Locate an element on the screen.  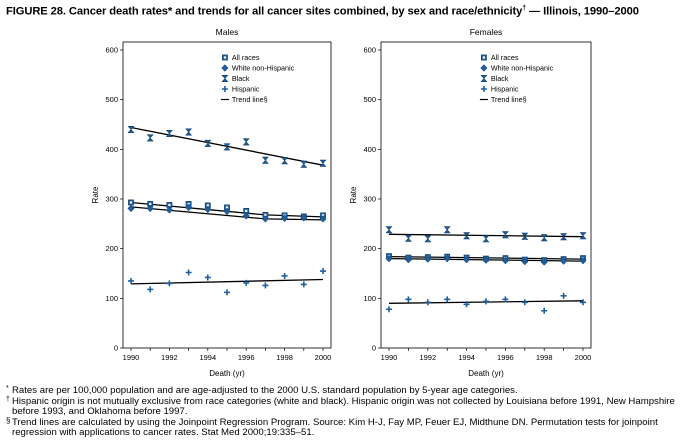
y-tick-label: 600 is located at coordinates (369, 50).